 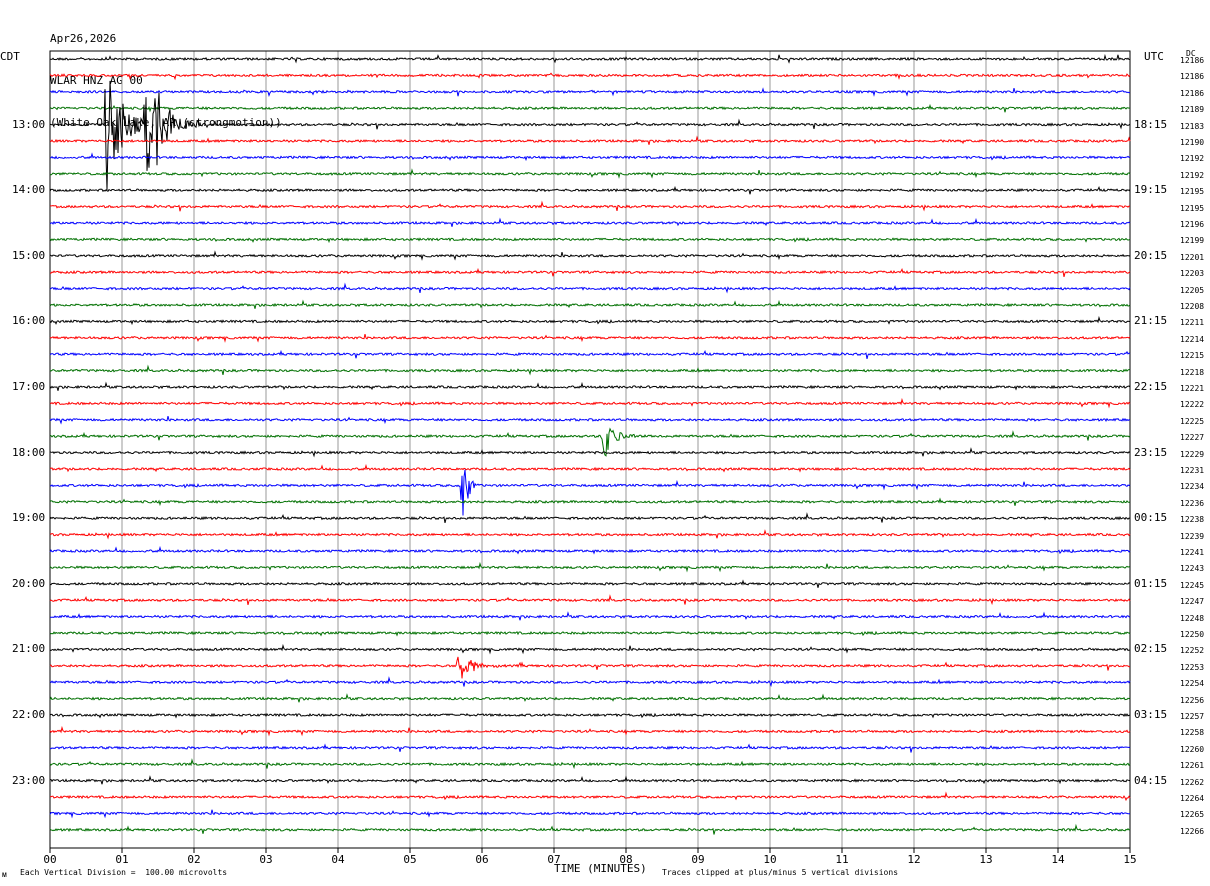 I want to click on dc-offset-value: 12241, so click(x=1192, y=552).